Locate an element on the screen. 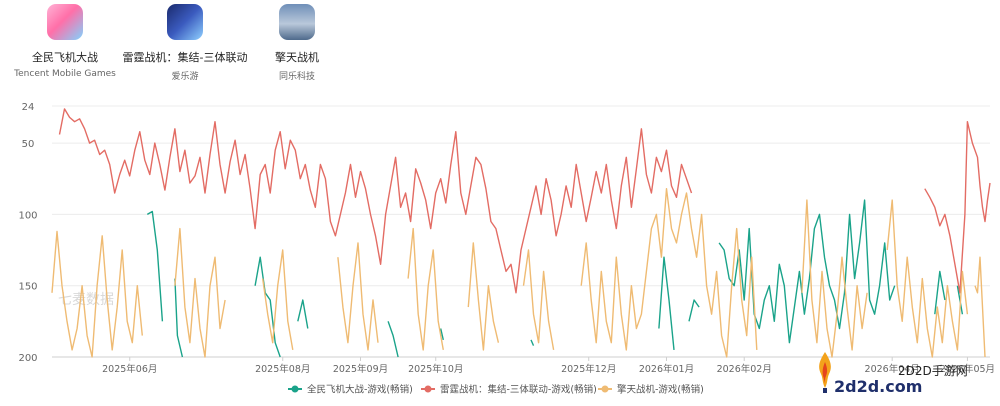 The image size is (1000, 406). x-tick-label: 2025年08月 is located at coordinates (282, 369).